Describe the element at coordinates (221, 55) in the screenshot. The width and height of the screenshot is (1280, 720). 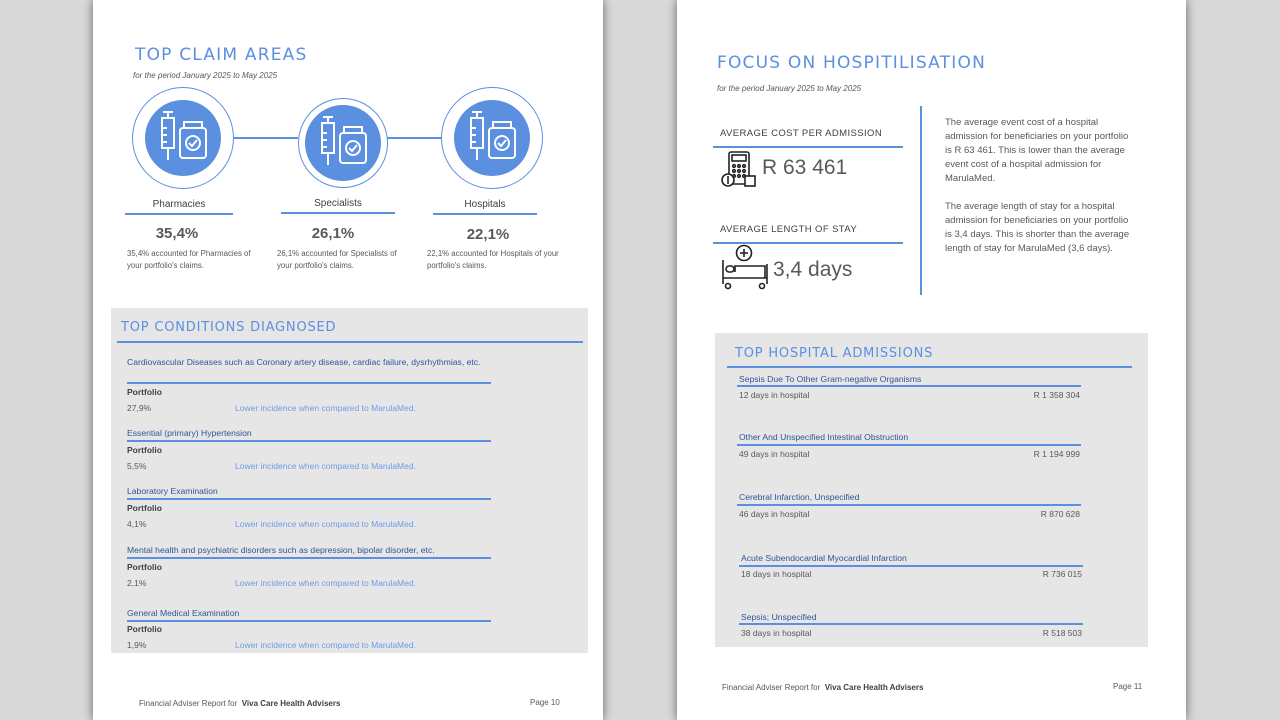
I see `page-title: TOP CLAIM AREAS` at that location.